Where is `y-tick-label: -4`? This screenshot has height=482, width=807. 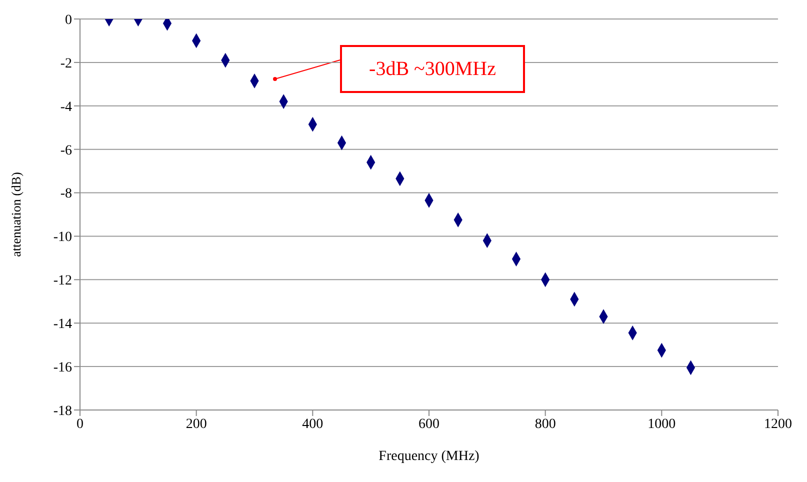 y-tick-label: -4 is located at coordinates (66, 107).